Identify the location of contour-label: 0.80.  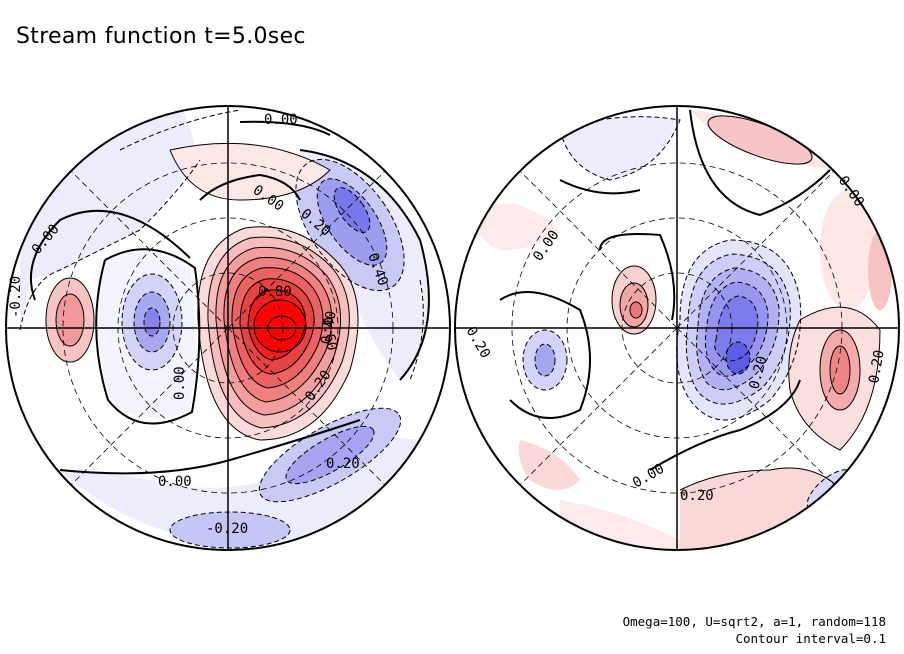
(275, 292).